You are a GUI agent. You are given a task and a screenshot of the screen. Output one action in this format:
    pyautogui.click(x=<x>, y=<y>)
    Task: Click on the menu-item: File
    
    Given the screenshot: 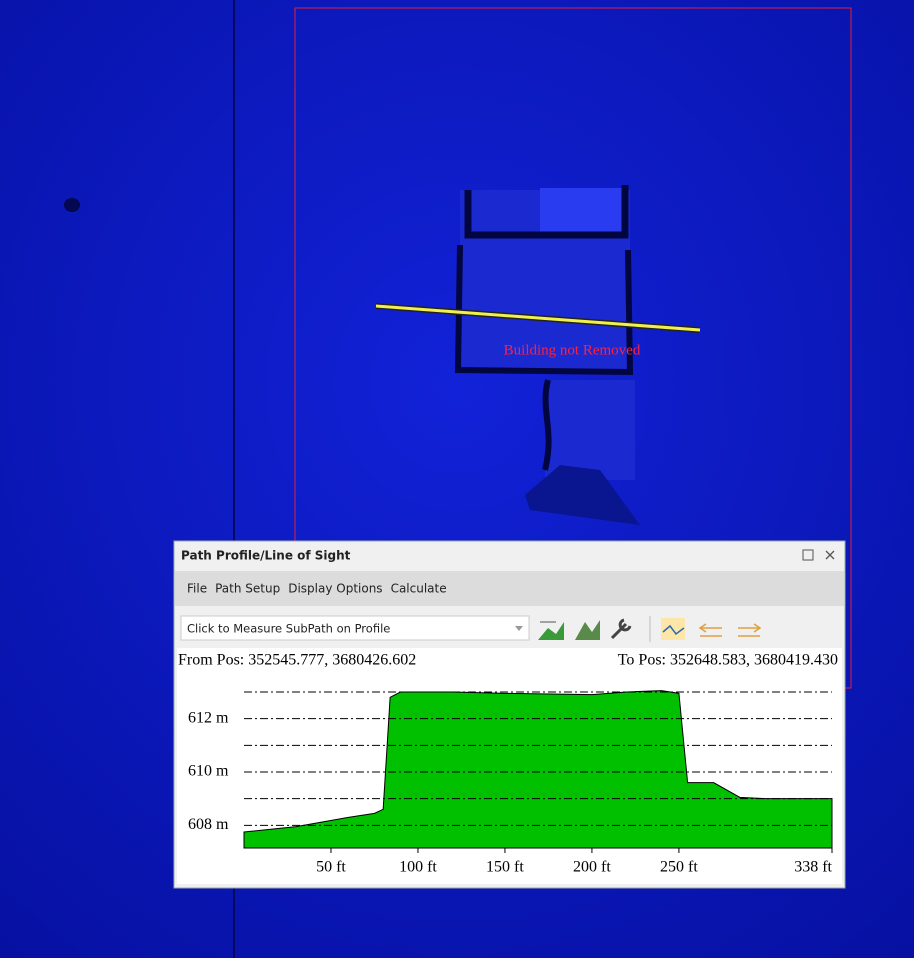 What is the action you would take?
    pyautogui.click(x=197, y=589)
    